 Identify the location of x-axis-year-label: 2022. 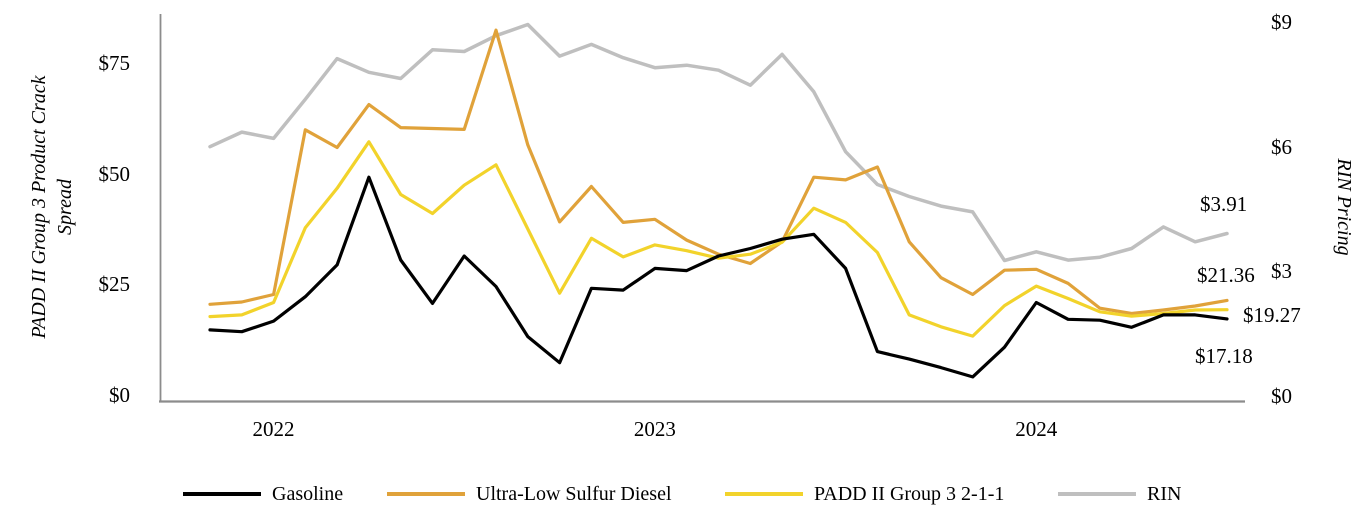
(273, 429).